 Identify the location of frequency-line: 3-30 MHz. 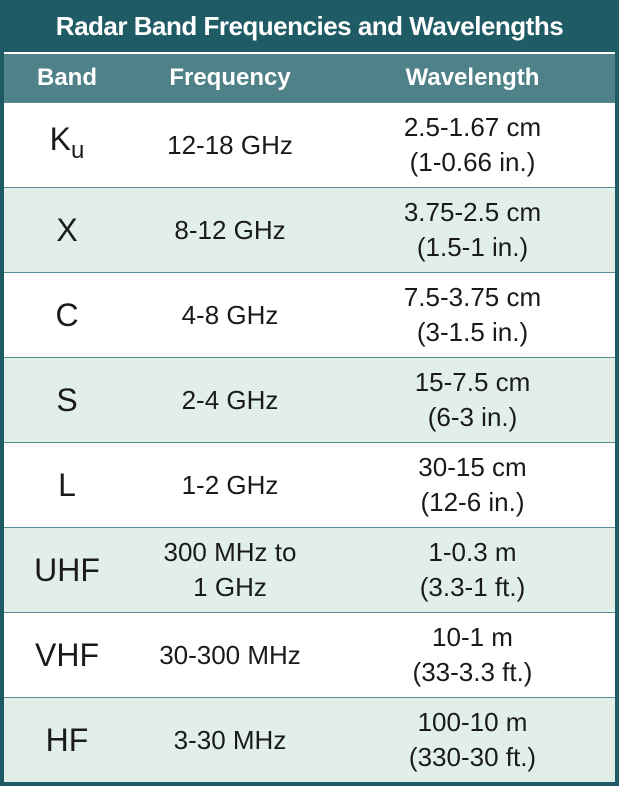
(230, 739).